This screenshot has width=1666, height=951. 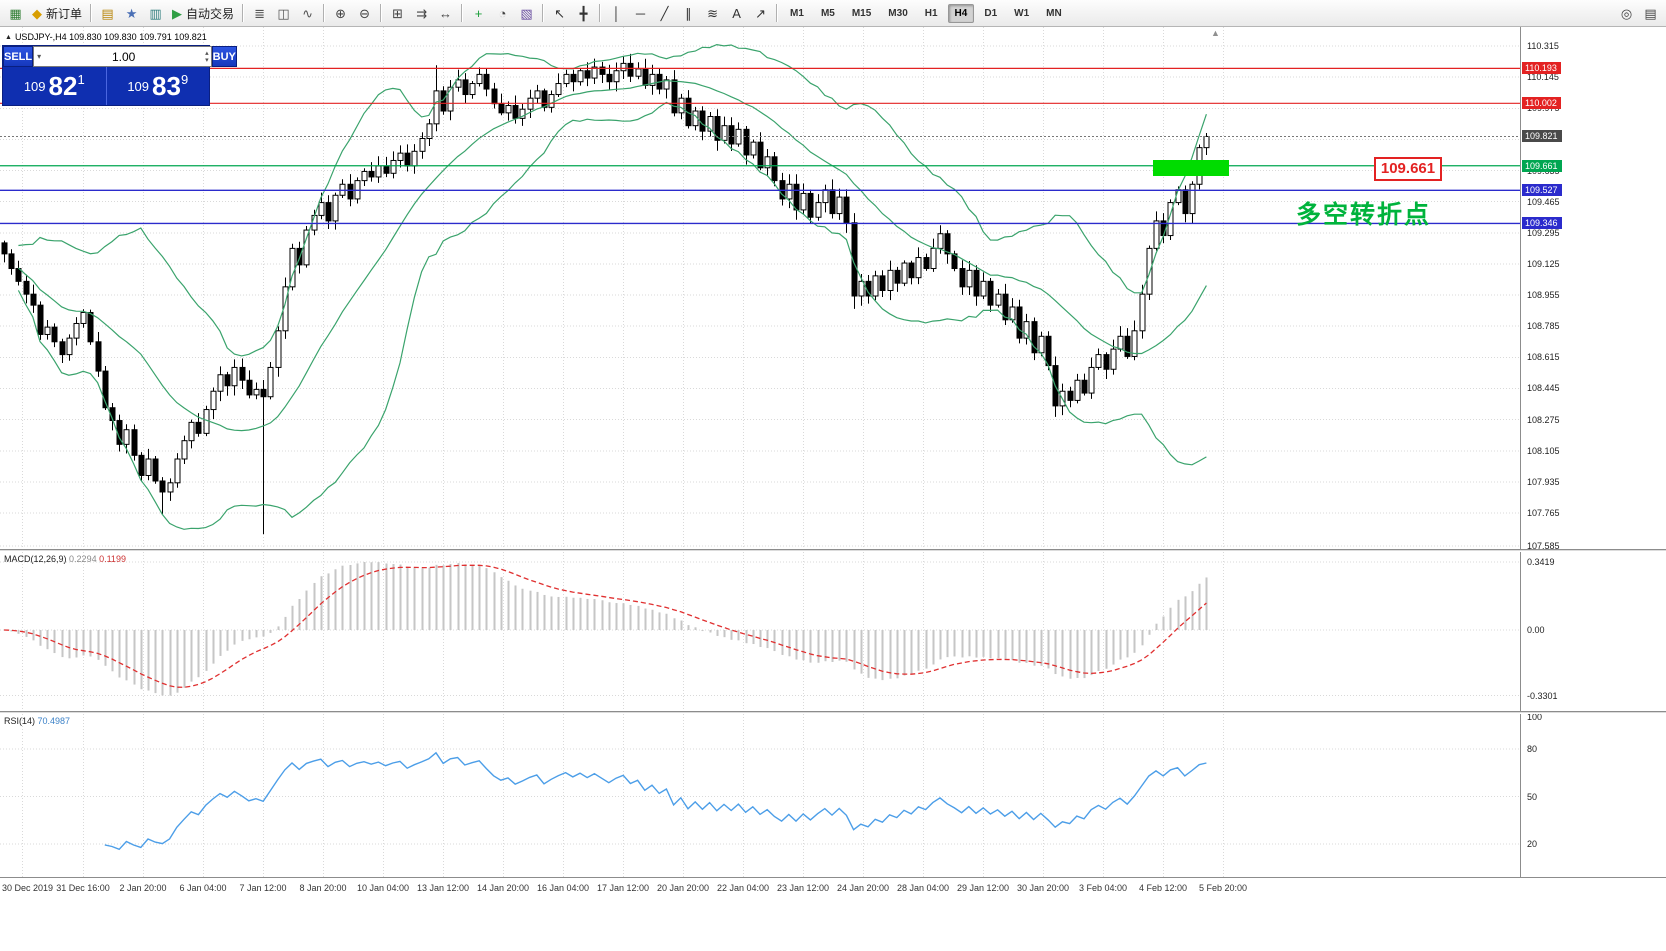 I want to click on buy-price: 109 83 9, so click(x=157, y=86).